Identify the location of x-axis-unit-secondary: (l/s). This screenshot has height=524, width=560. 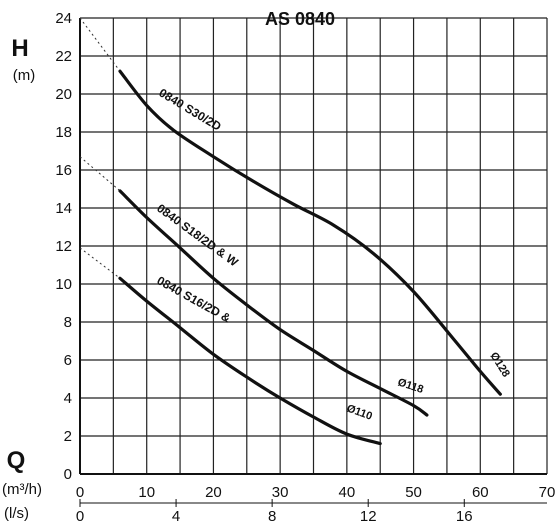
(16, 513).